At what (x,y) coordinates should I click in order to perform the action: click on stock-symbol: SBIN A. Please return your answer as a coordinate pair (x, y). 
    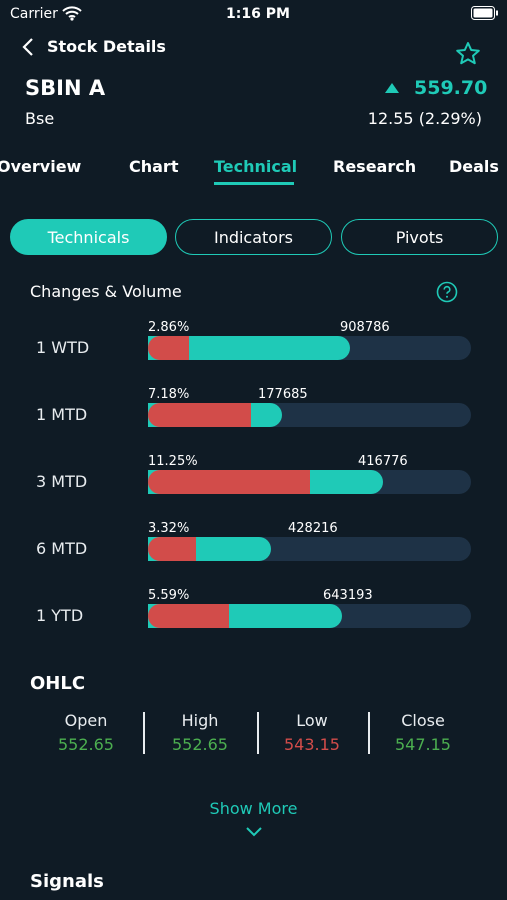
    Looking at the image, I should click on (65, 88).